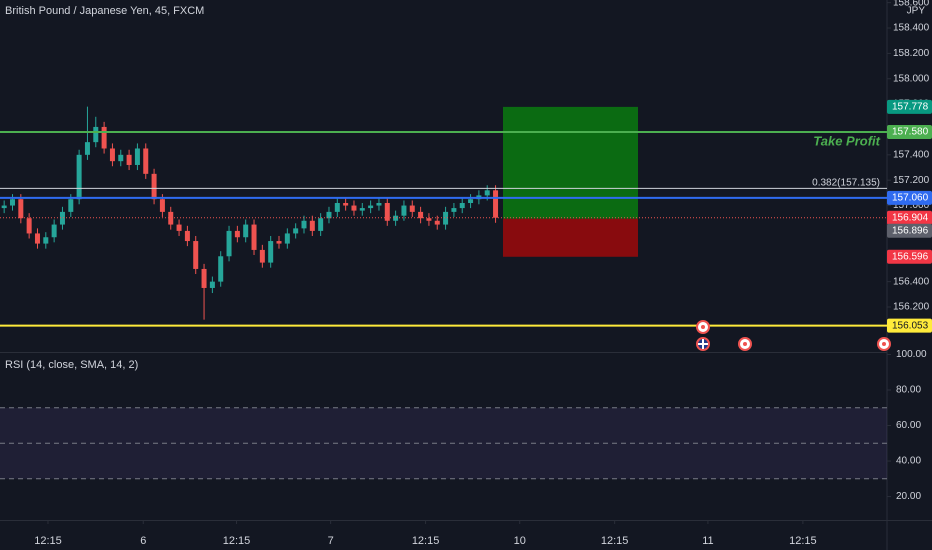  I want to click on y-tick-label: 157.200, so click(911, 180).